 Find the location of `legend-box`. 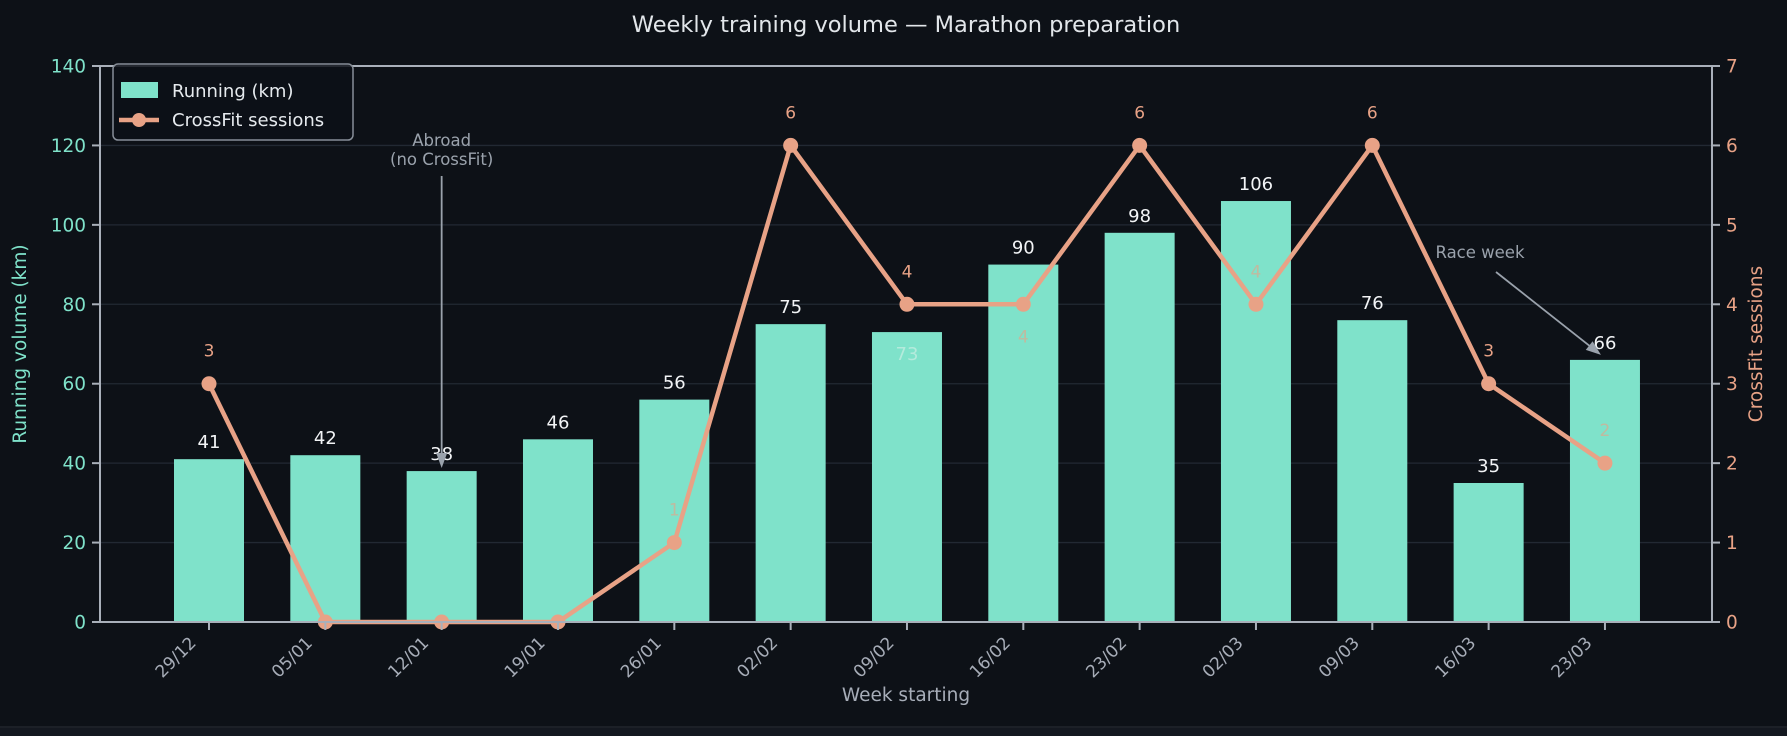

legend-box is located at coordinates (233, 102).